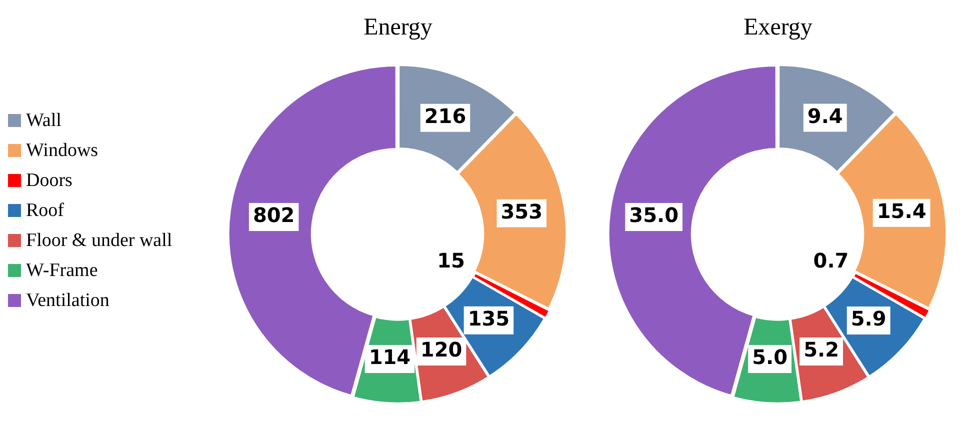 Image resolution: width=979 pixels, height=421 pixels. What do you see at coordinates (489, 318) in the screenshot?
I see `data-label: 135` at bounding box center [489, 318].